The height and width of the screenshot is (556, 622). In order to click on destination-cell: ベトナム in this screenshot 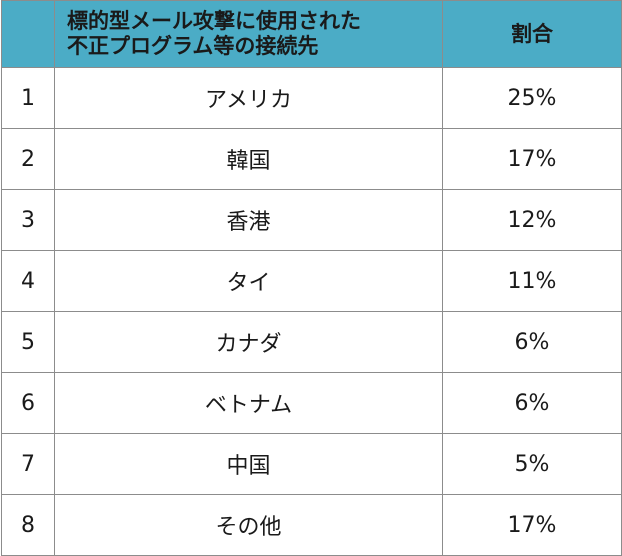, I will do `click(248, 403)`.